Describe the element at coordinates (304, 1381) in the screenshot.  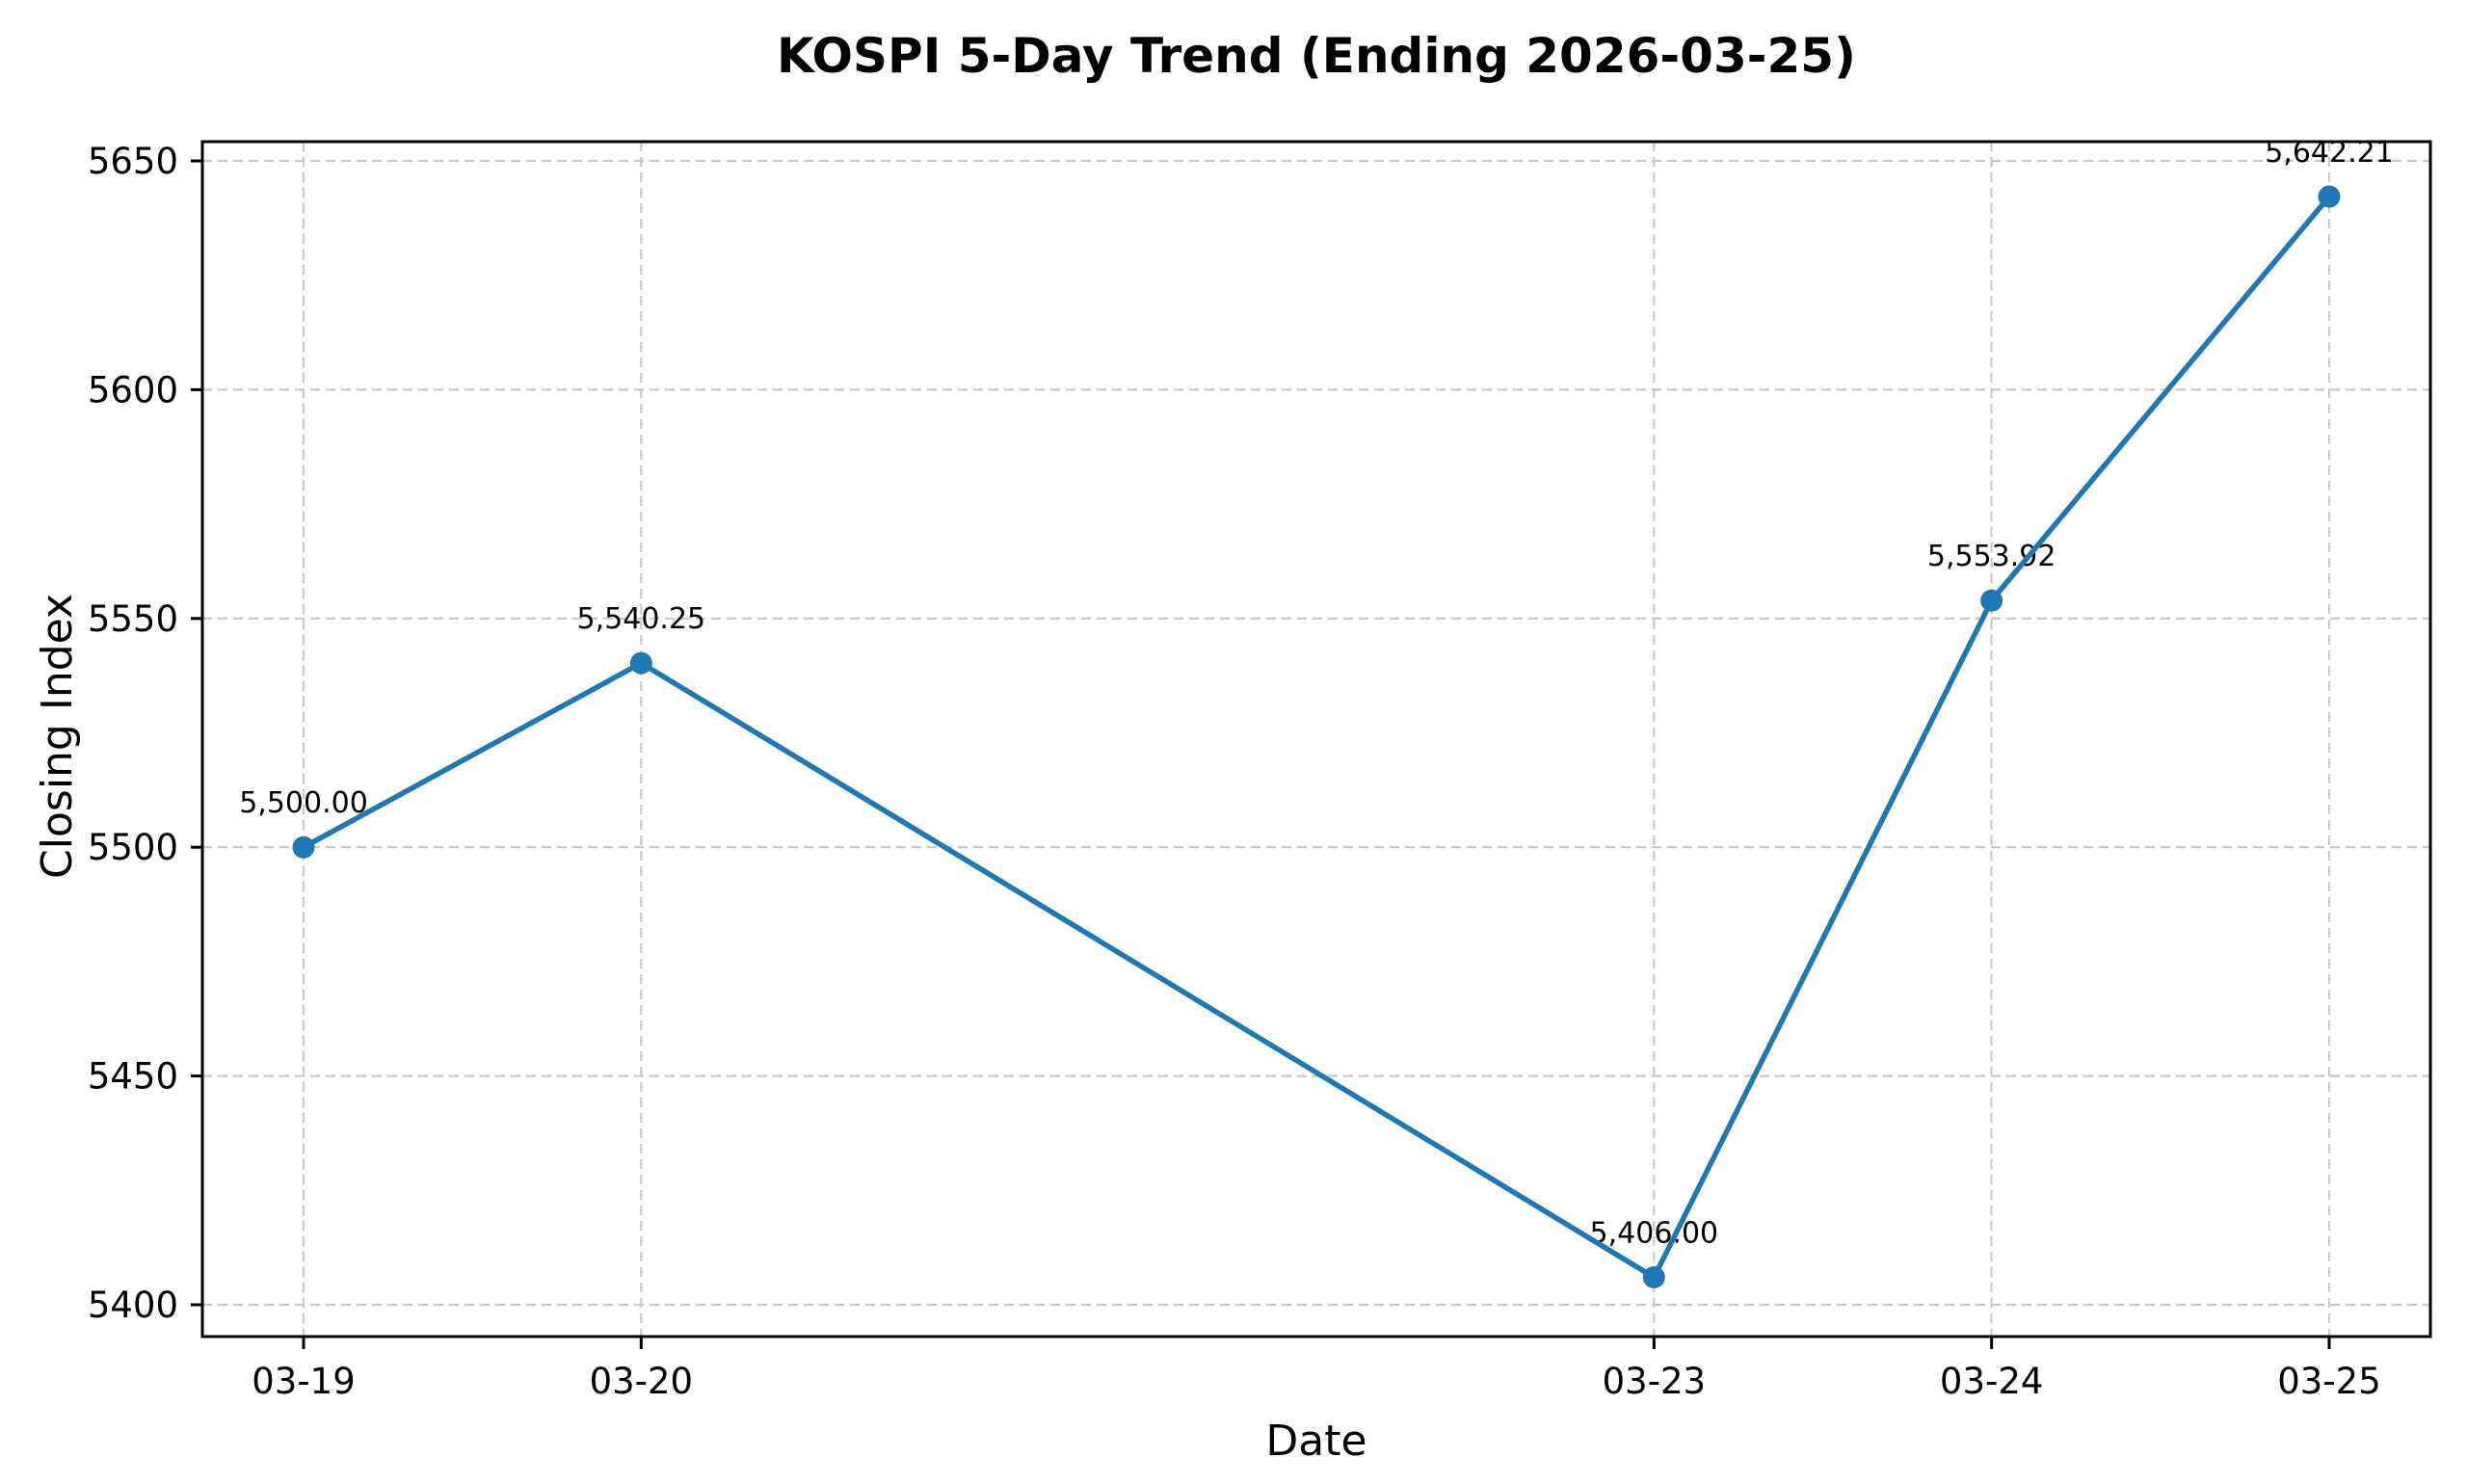
I see `x-tick-label: 03-19` at that location.